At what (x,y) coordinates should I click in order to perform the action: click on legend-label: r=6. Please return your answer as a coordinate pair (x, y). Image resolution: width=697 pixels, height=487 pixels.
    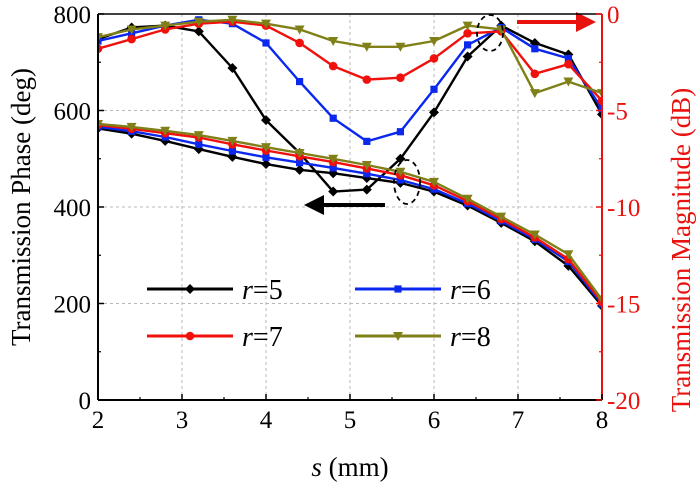
    Looking at the image, I should click on (470, 290).